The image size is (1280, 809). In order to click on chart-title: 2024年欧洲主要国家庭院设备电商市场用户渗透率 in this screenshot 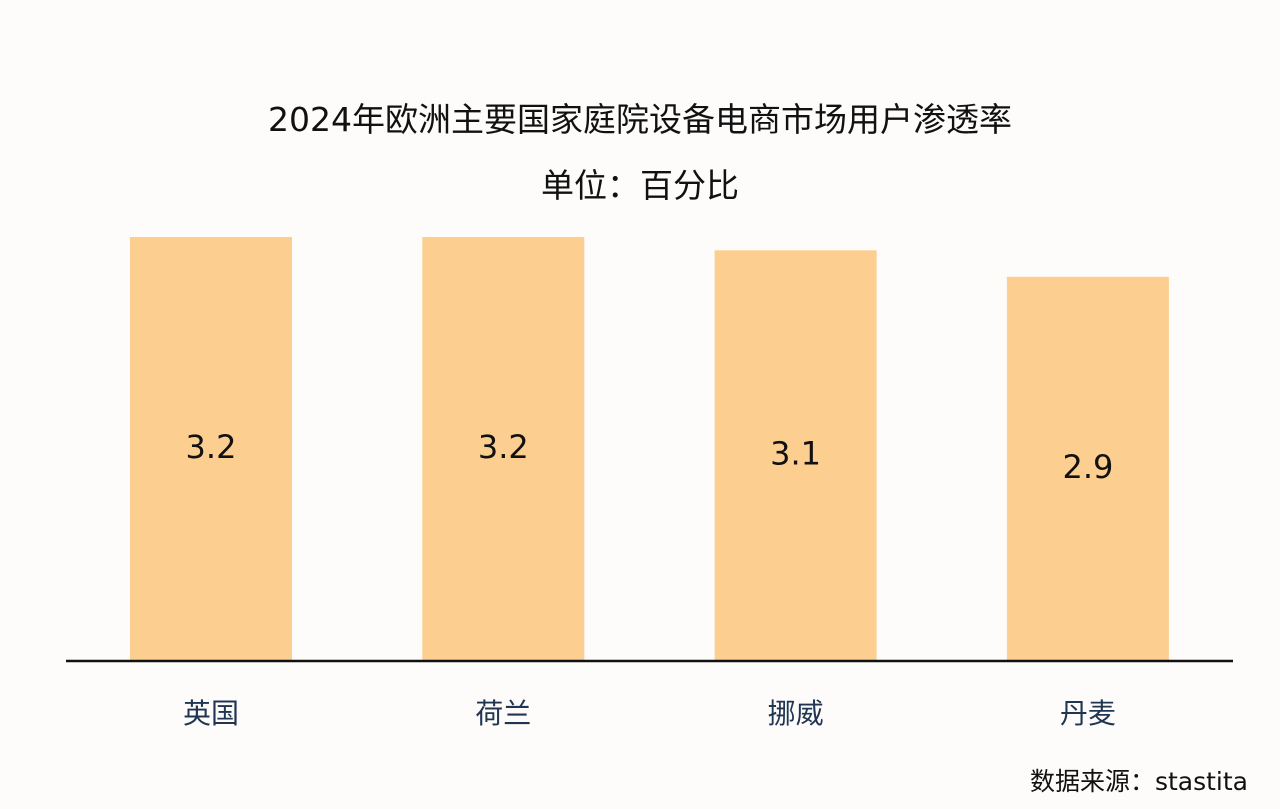, I will do `click(640, 119)`.